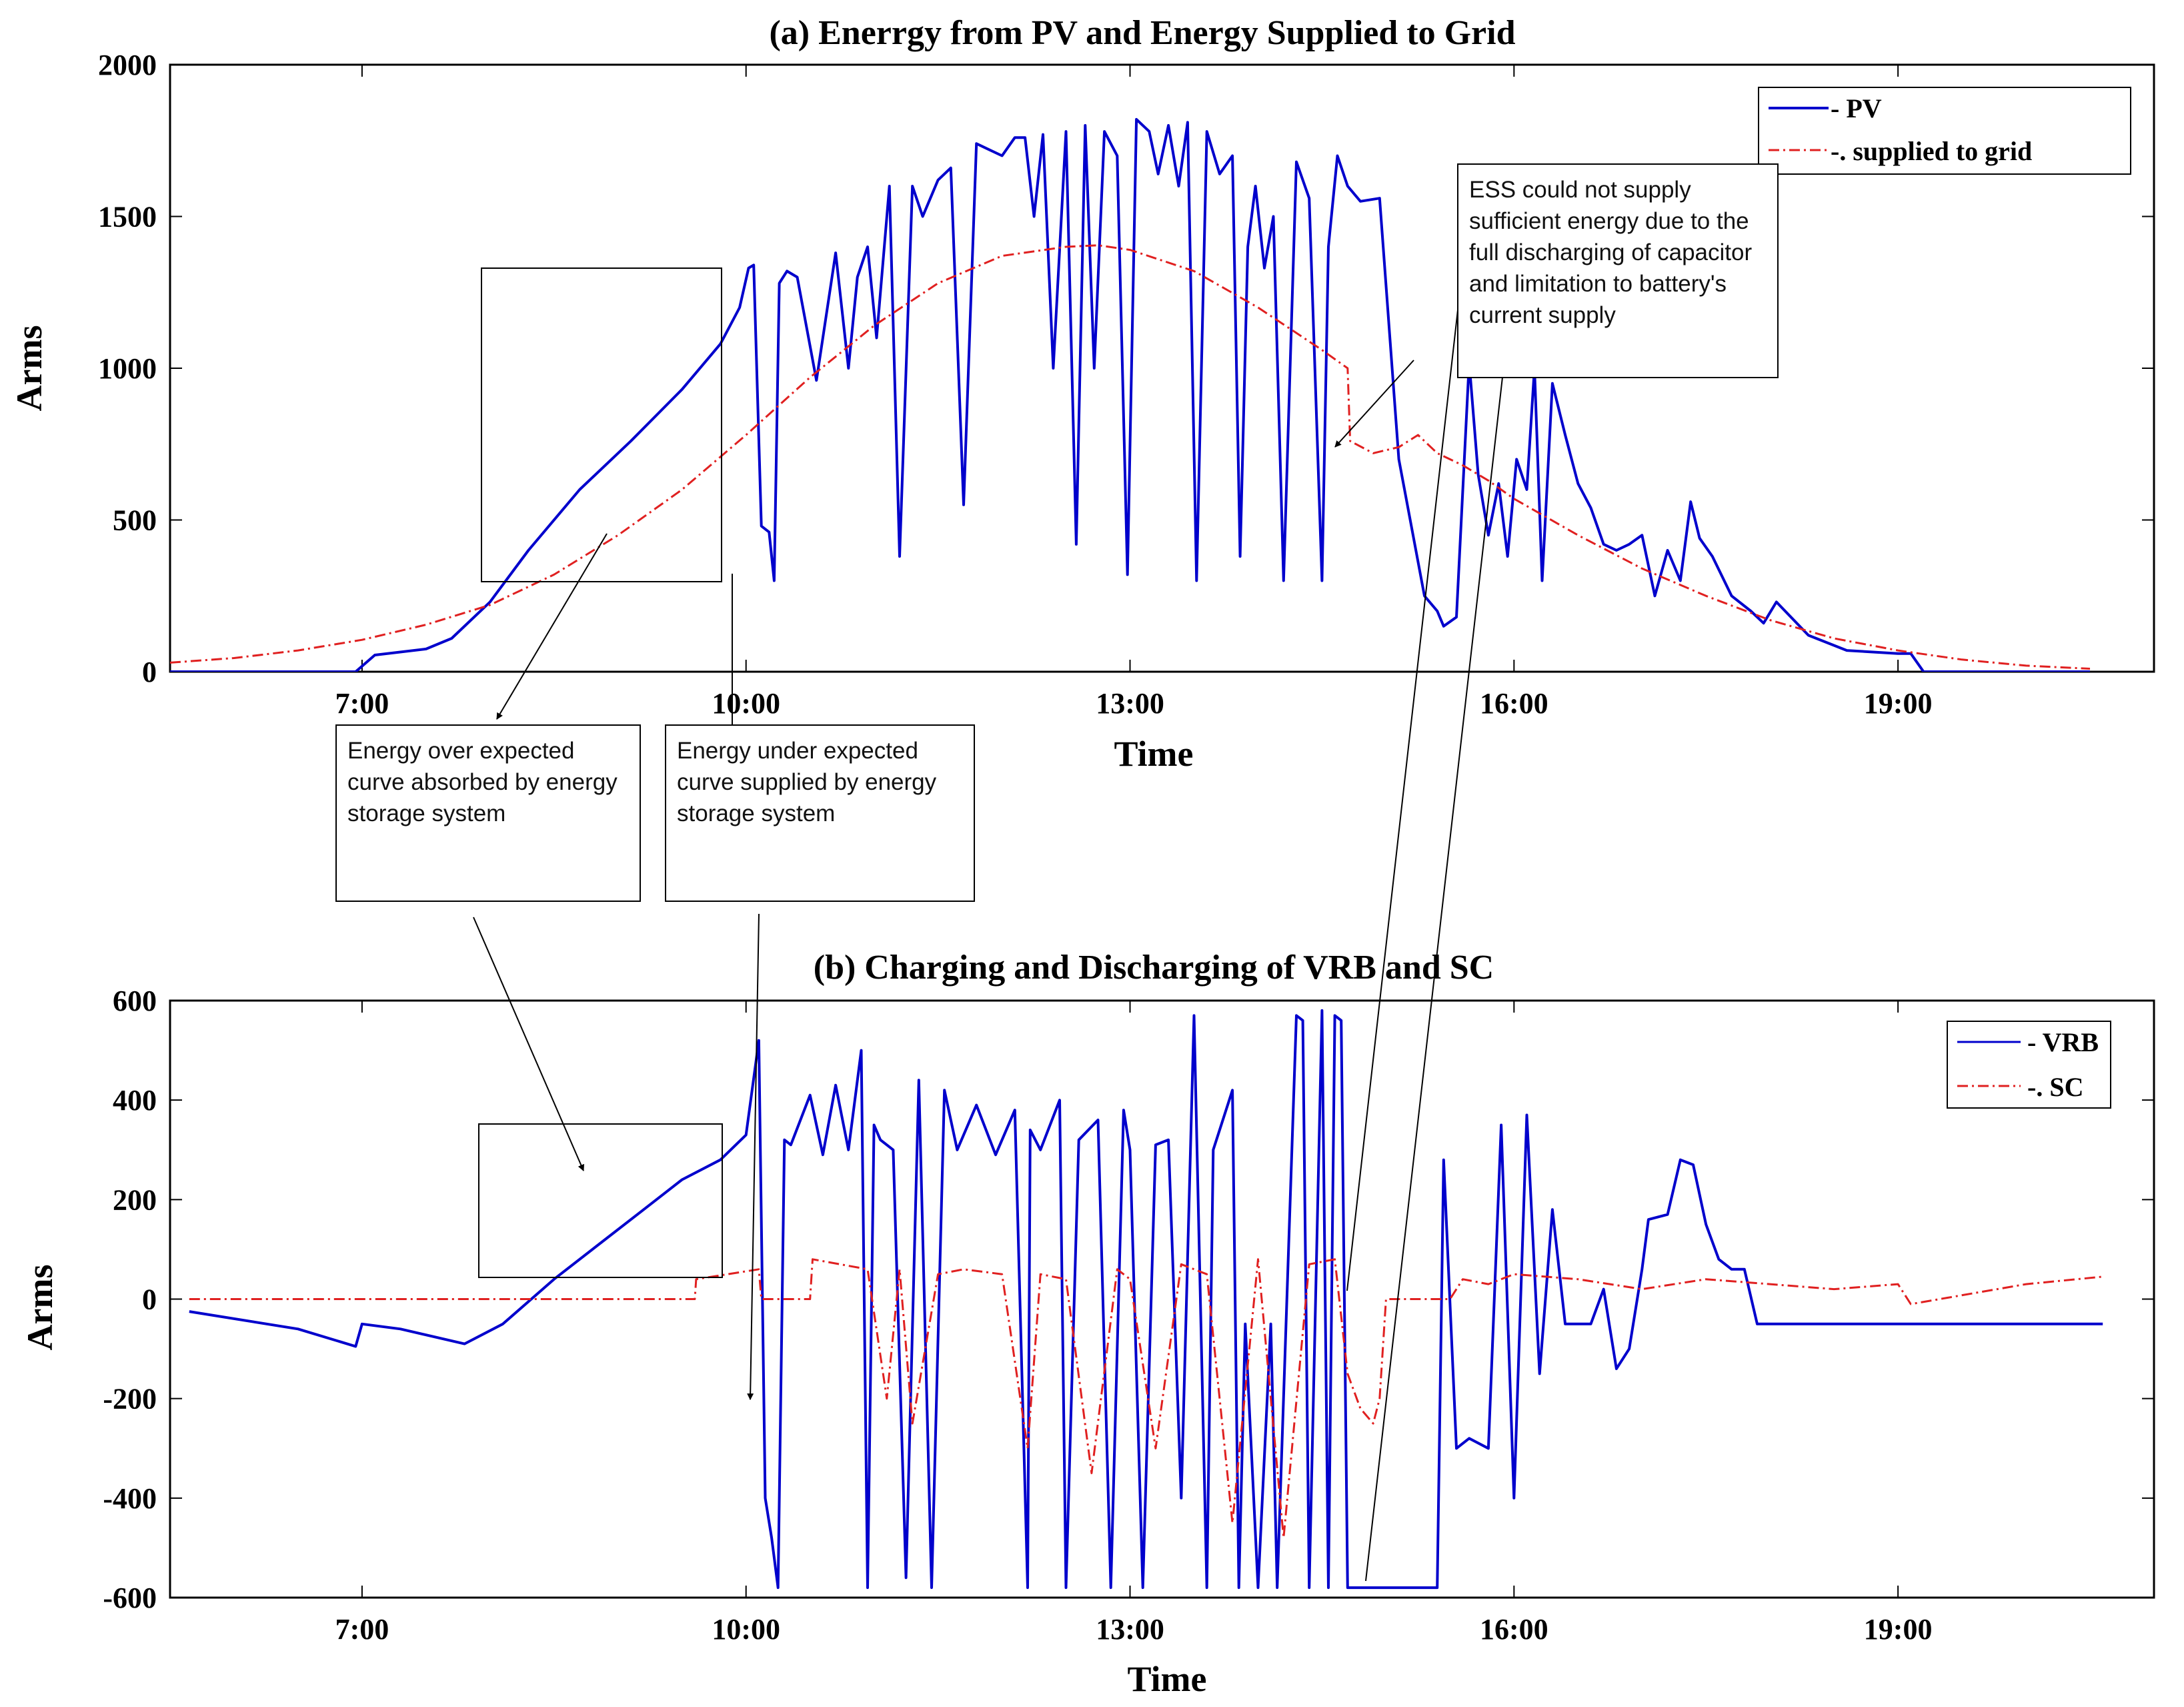 Image resolution: width=2184 pixels, height=1707 pixels. I want to click on chart-a-ytick-label: 1500, so click(127, 217).